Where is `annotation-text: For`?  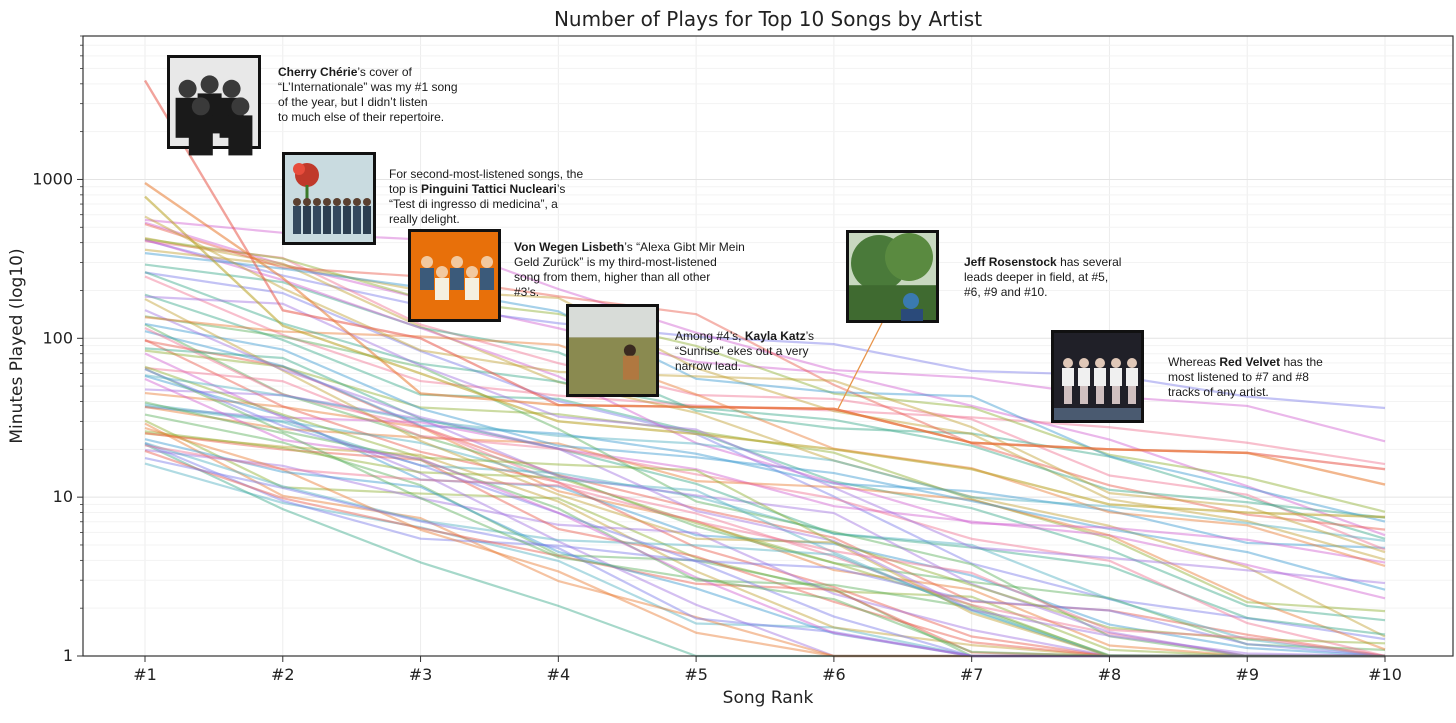 annotation-text: For is located at coordinates (398, 174).